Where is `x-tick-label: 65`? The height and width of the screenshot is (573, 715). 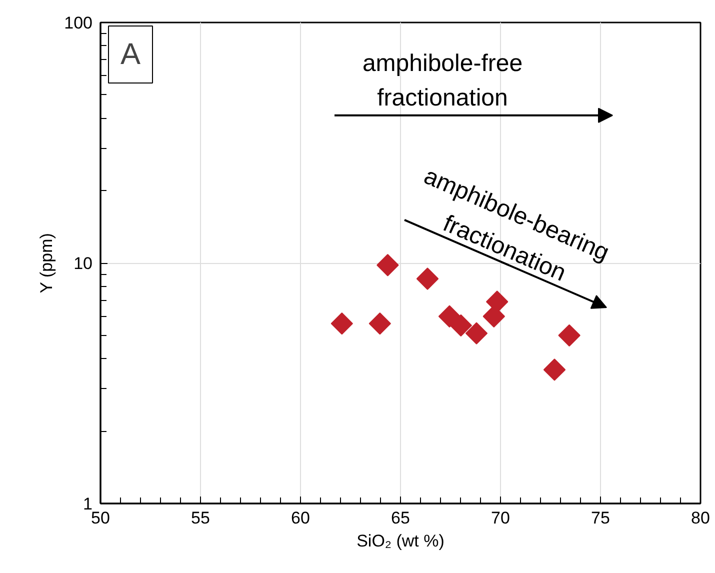 x-tick-label: 65 is located at coordinates (400, 518).